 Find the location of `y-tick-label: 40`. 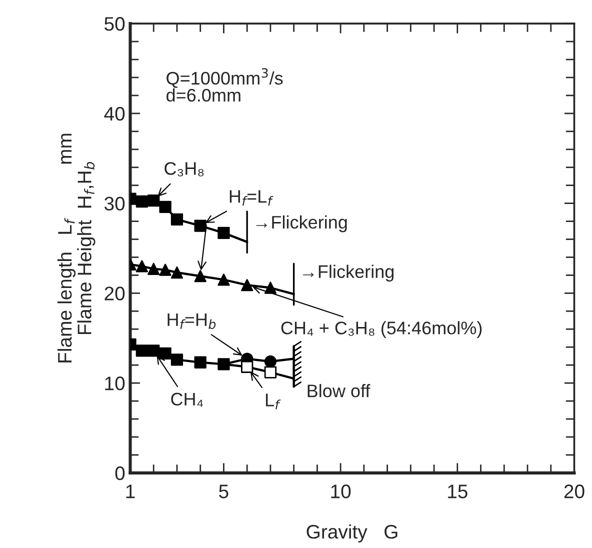

y-tick-label: 40 is located at coordinates (114, 113).